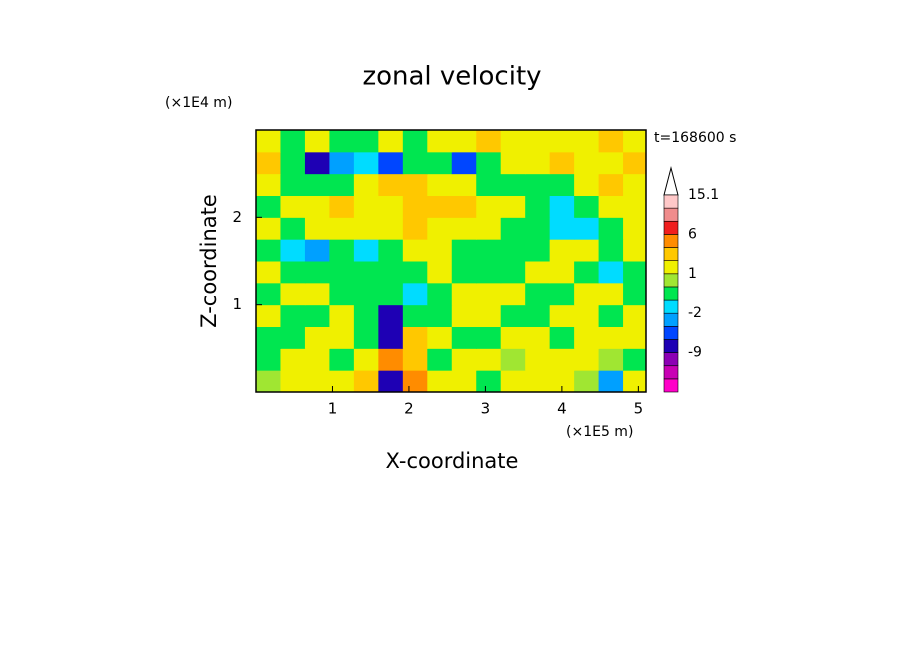 This screenshot has height=654, width=904. I want to click on y-unit: (×1E4 m), so click(198, 103).